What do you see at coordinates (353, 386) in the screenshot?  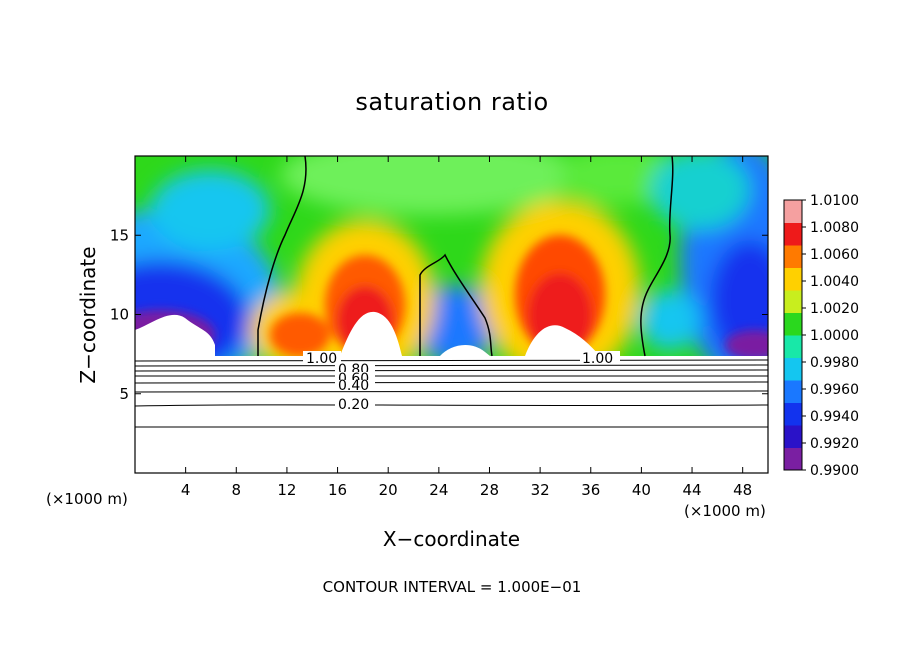 I see `contour-label-4: 0.40` at bounding box center [353, 386].